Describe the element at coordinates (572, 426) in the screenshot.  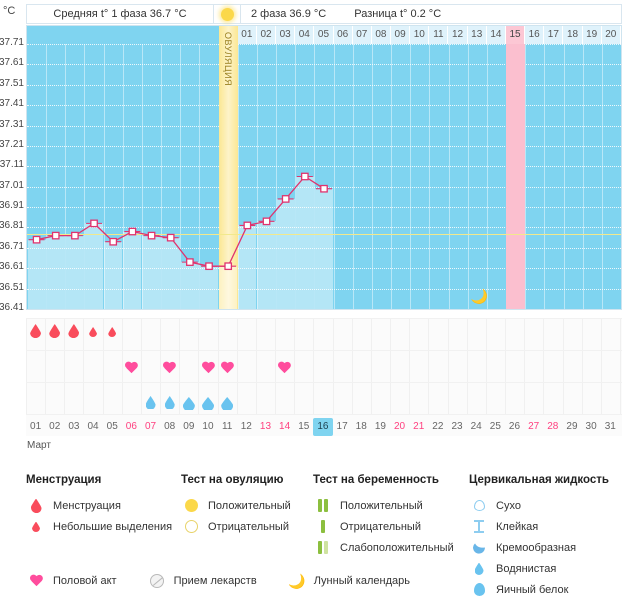
I see `calendar-day-cell: 29` at that location.